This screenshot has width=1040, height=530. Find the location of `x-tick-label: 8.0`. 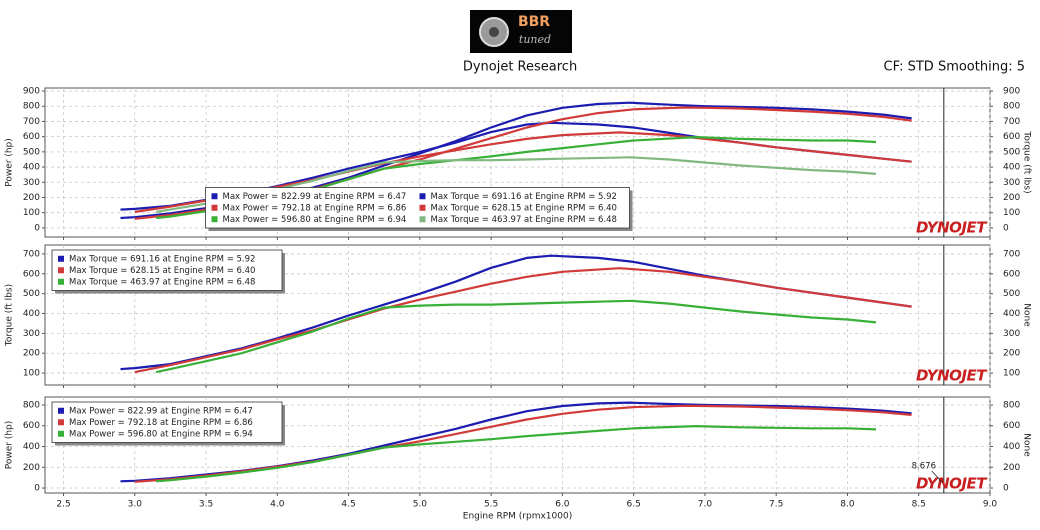

x-tick-label: 8.0 is located at coordinates (847, 505).